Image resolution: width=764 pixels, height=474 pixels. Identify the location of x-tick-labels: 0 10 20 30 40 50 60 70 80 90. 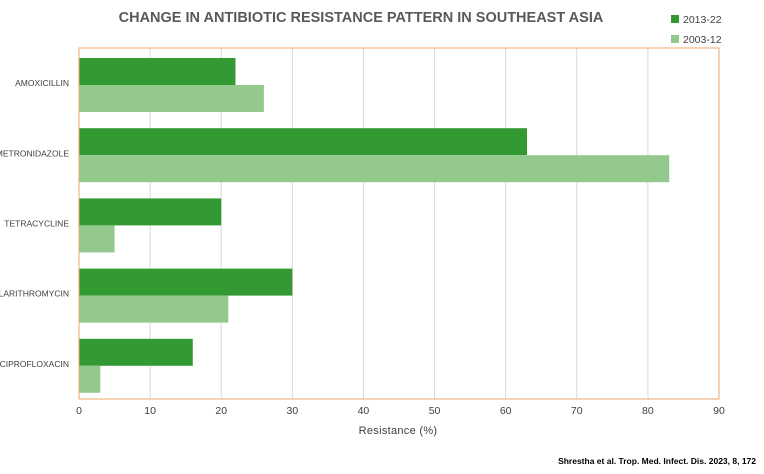
(400, 411).